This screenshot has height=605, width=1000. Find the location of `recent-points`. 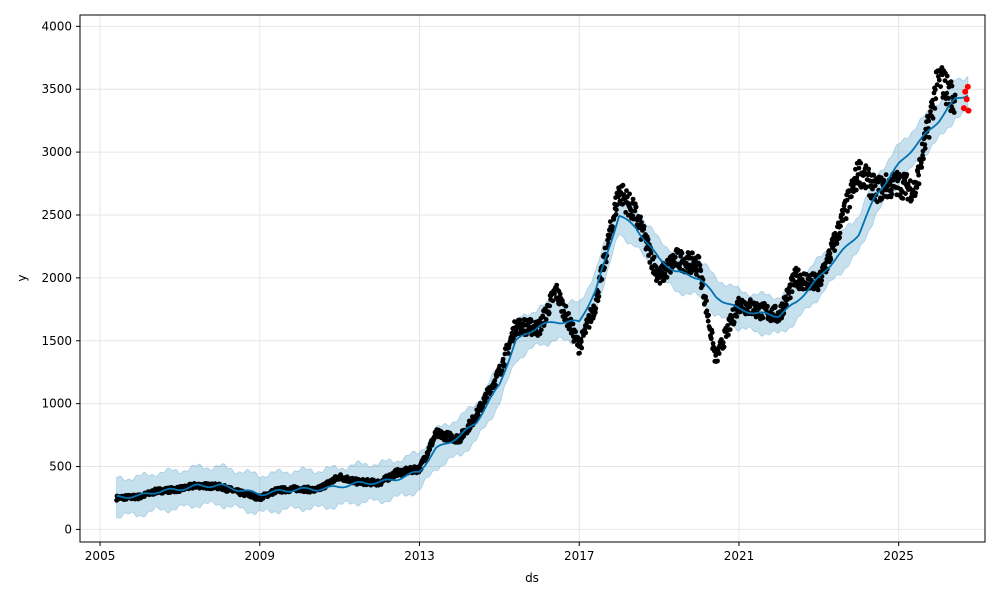

recent-points is located at coordinates (966, 98).